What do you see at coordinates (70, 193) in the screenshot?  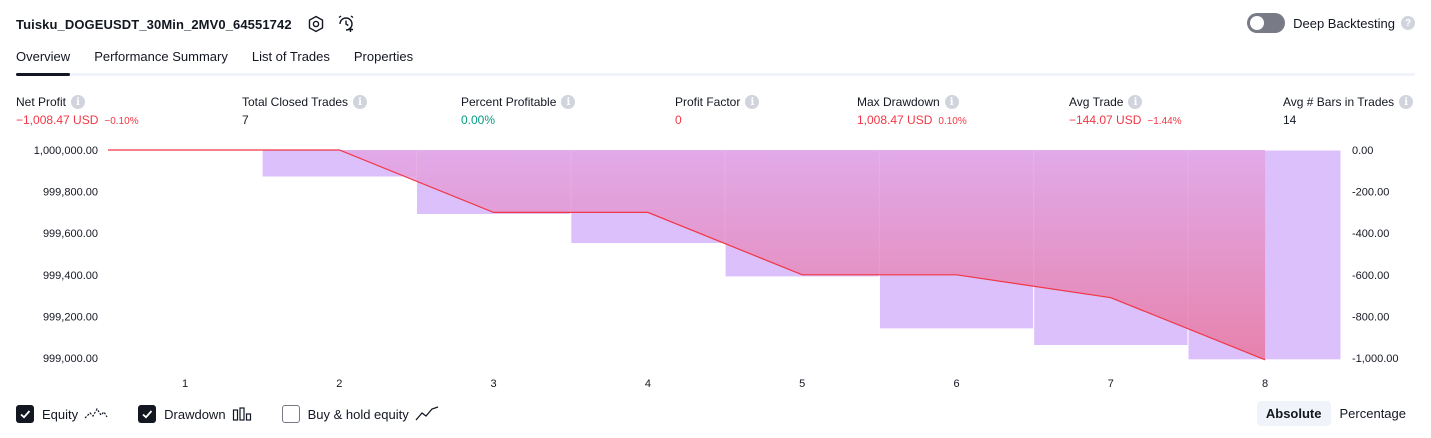 I see `left-axis-tick-label: 999,800.00` at bounding box center [70, 193].